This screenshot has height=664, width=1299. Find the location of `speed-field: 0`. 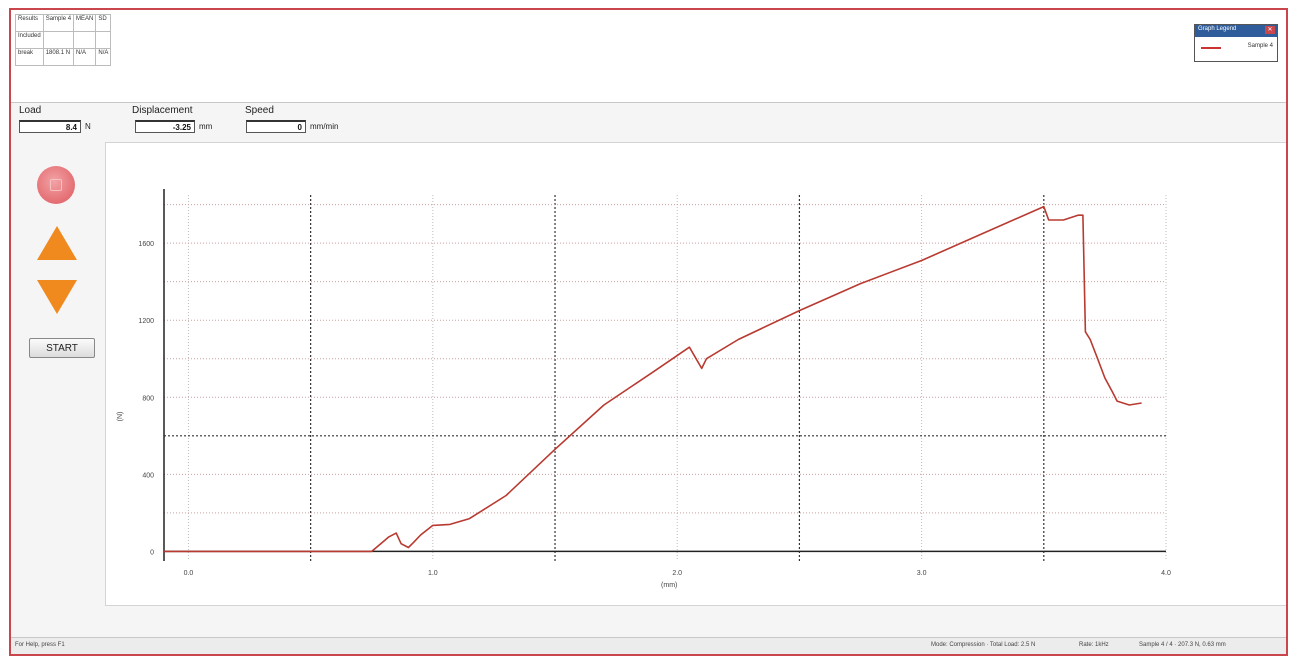

speed-field: 0 is located at coordinates (276, 126).